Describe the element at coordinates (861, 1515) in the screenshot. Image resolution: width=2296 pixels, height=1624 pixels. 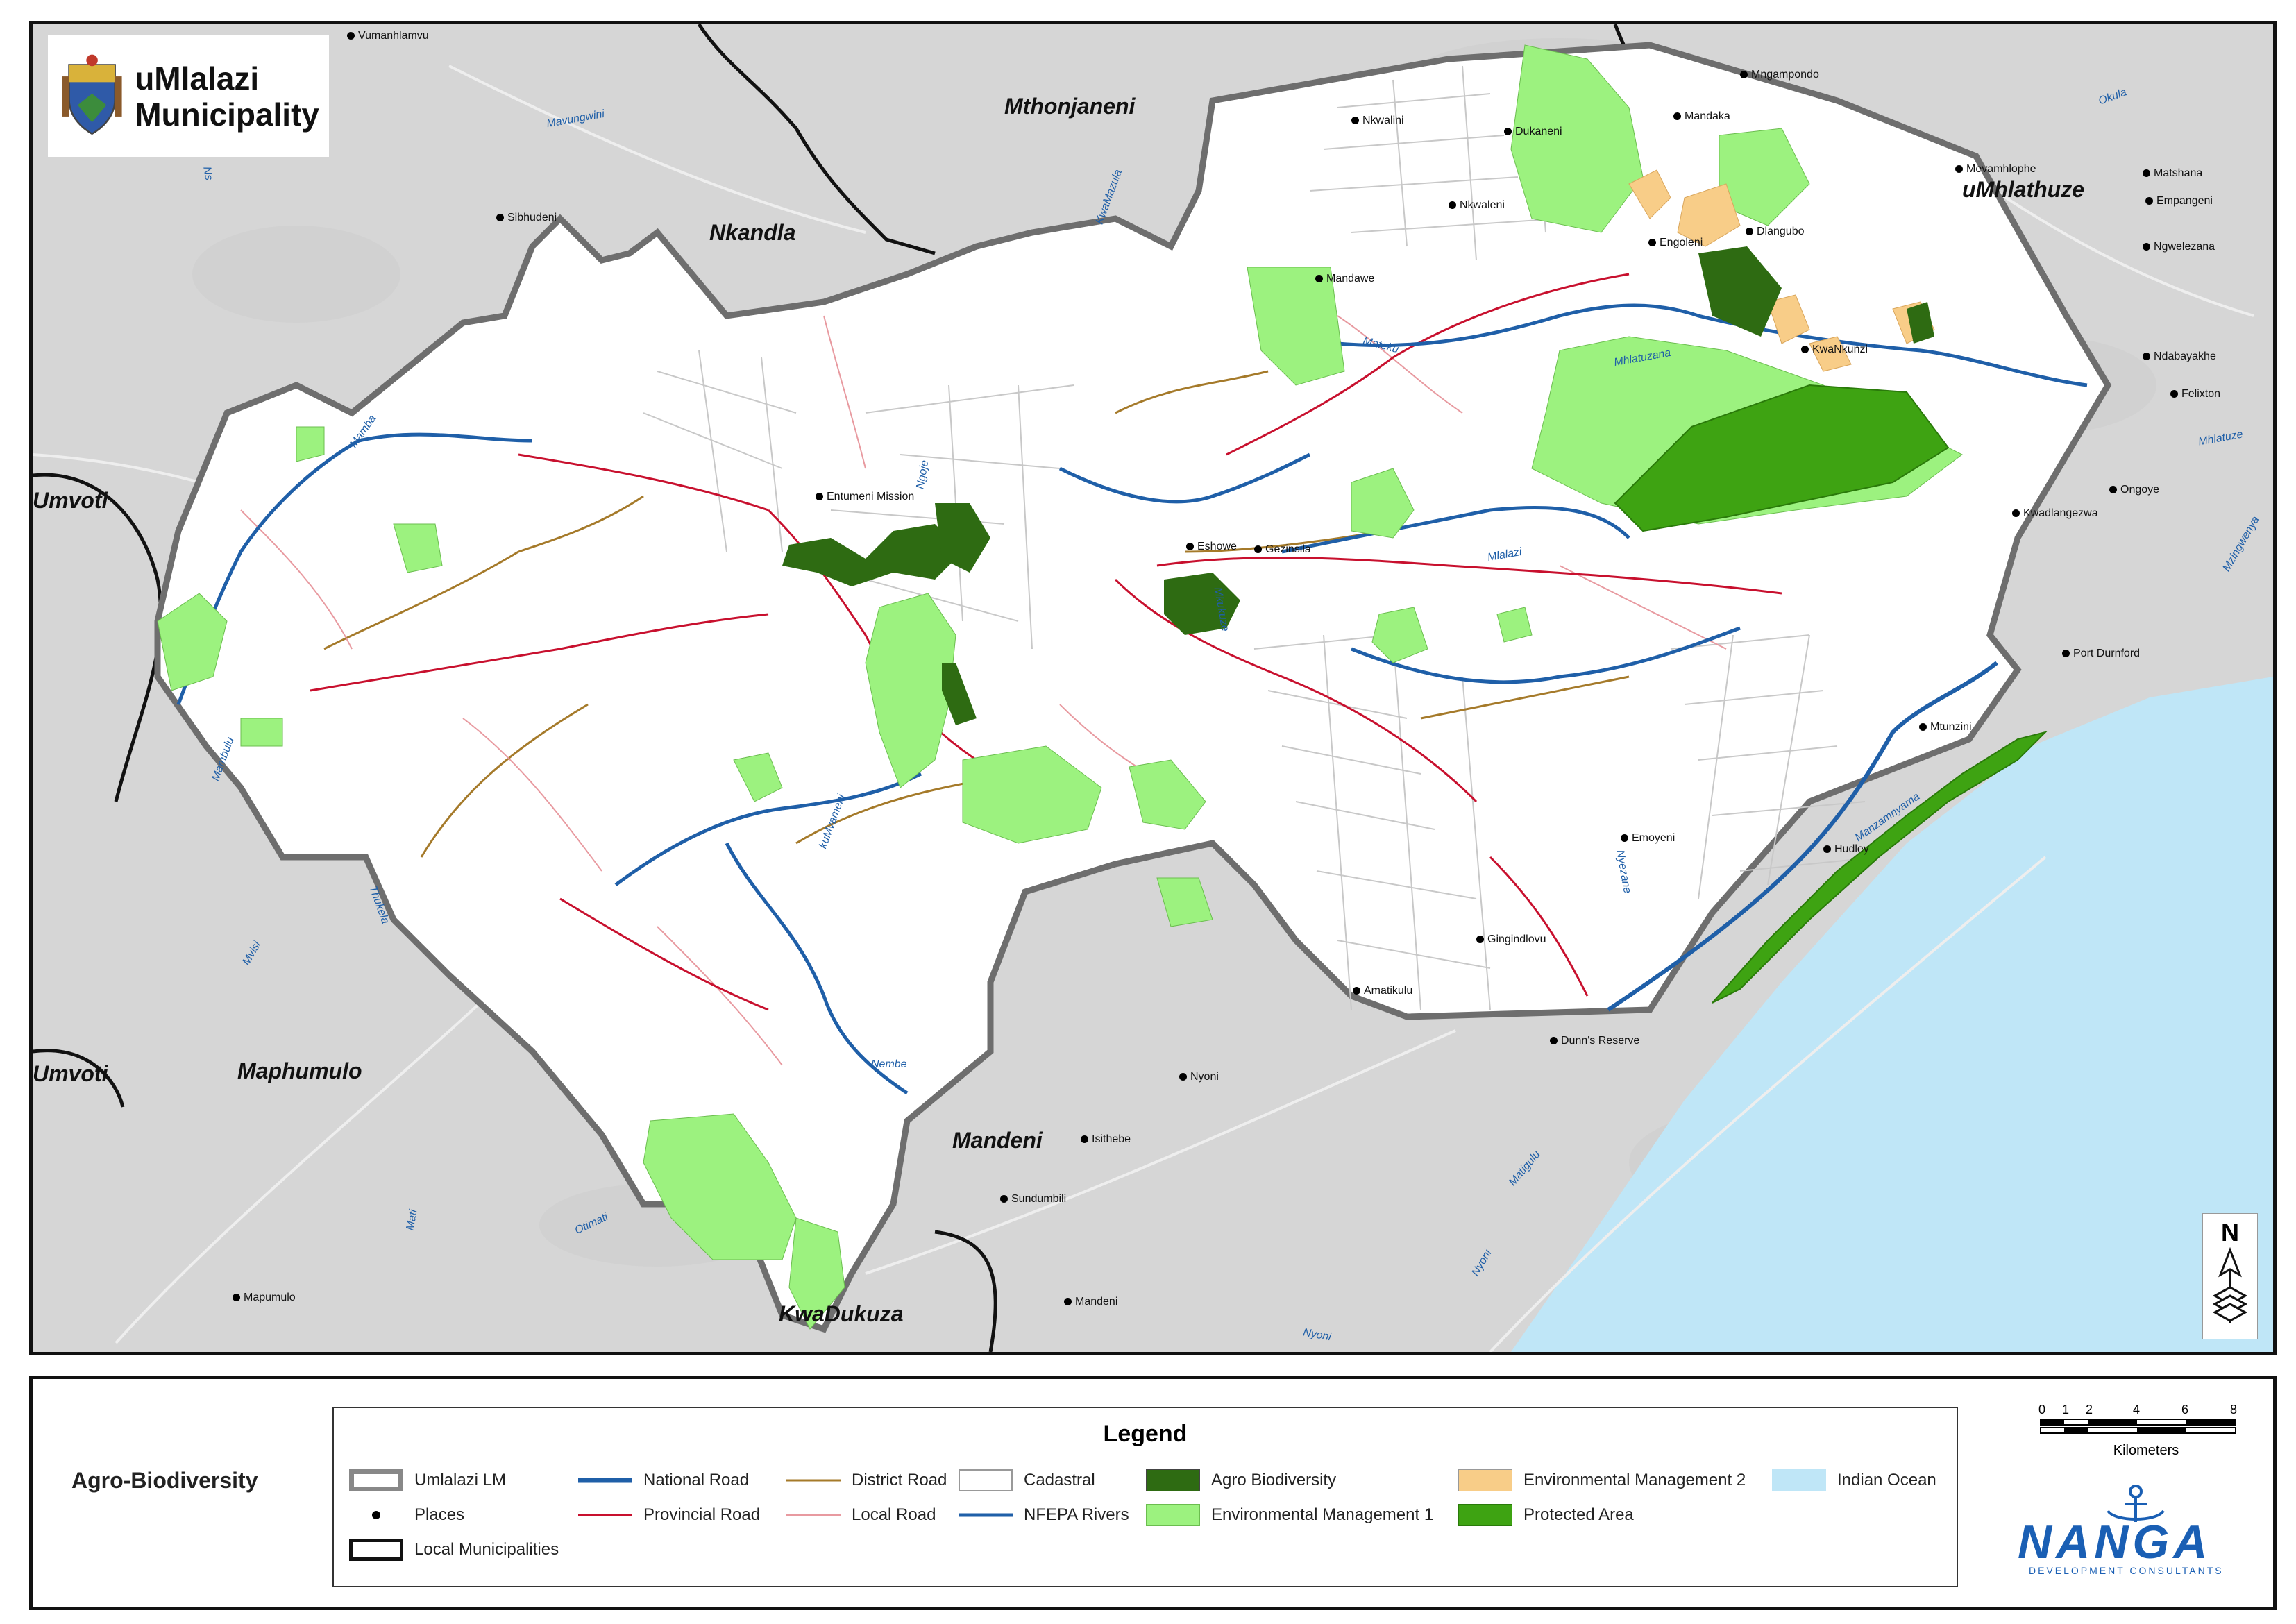
I see `legend-item-local-road: Local Road` at that location.